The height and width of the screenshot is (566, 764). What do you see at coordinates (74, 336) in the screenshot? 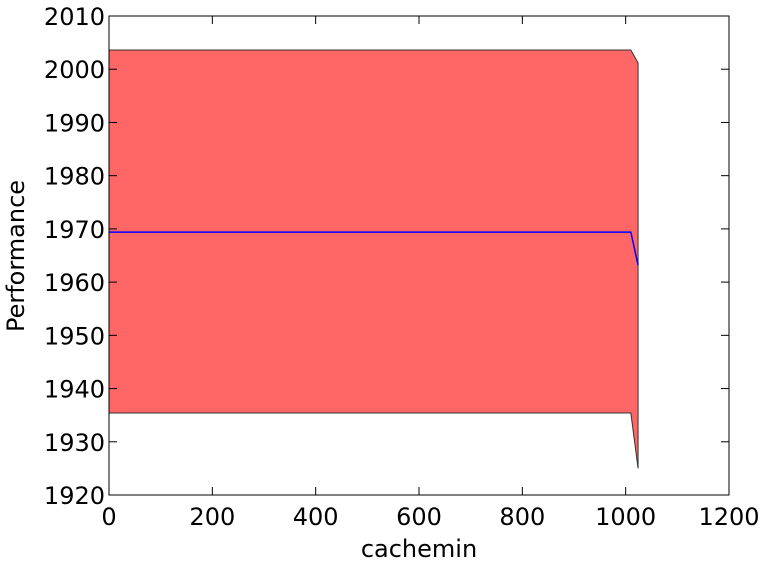
I see `y-tick-label: 1950` at bounding box center [74, 336].